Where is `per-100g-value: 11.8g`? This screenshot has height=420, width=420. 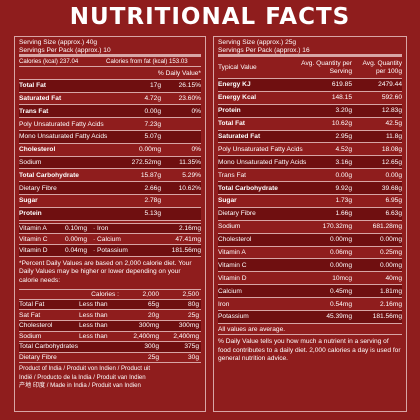
per-100g-value: 11.8g is located at coordinates (393, 136).